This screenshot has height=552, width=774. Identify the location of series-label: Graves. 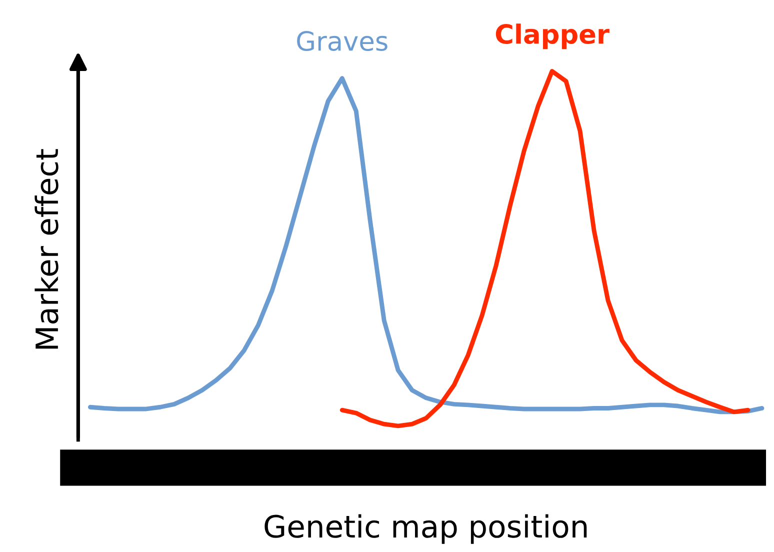
(342, 41).